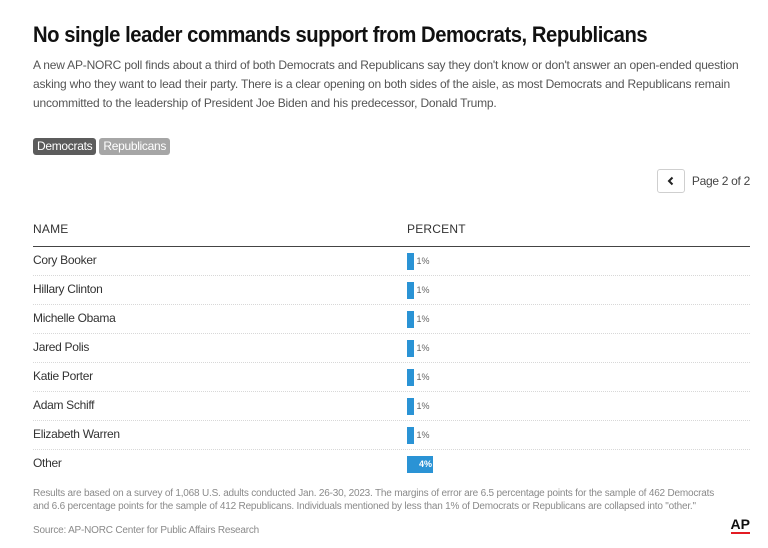  I want to click on table-row: Adam Schiff 1%, so click(391, 406).